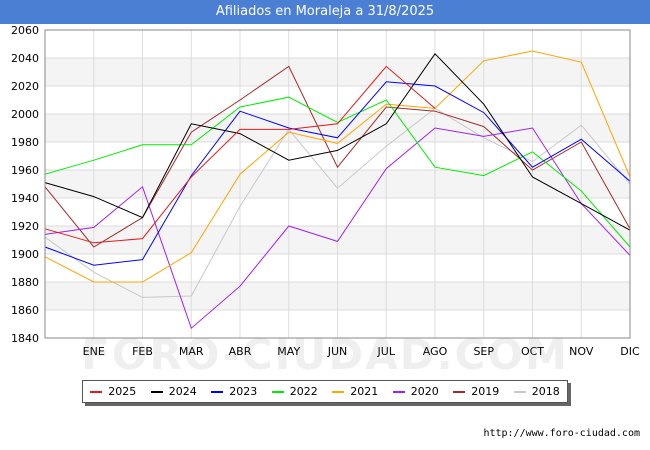 The width and height of the screenshot is (650, 450). What do you see at coordinates (581, 351) in the screenshot?
I see `x-tick-label: NOV` at bounding box center [581, 351].